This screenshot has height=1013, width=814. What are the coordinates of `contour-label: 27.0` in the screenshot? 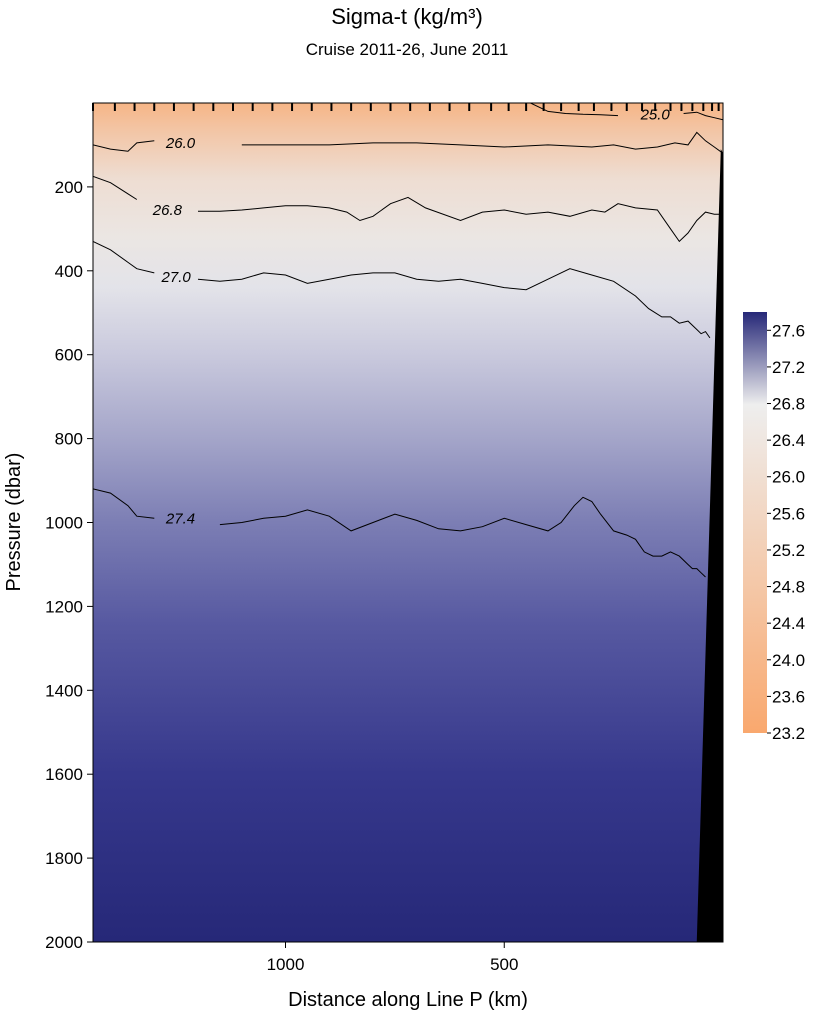 It's located at (176, 277).